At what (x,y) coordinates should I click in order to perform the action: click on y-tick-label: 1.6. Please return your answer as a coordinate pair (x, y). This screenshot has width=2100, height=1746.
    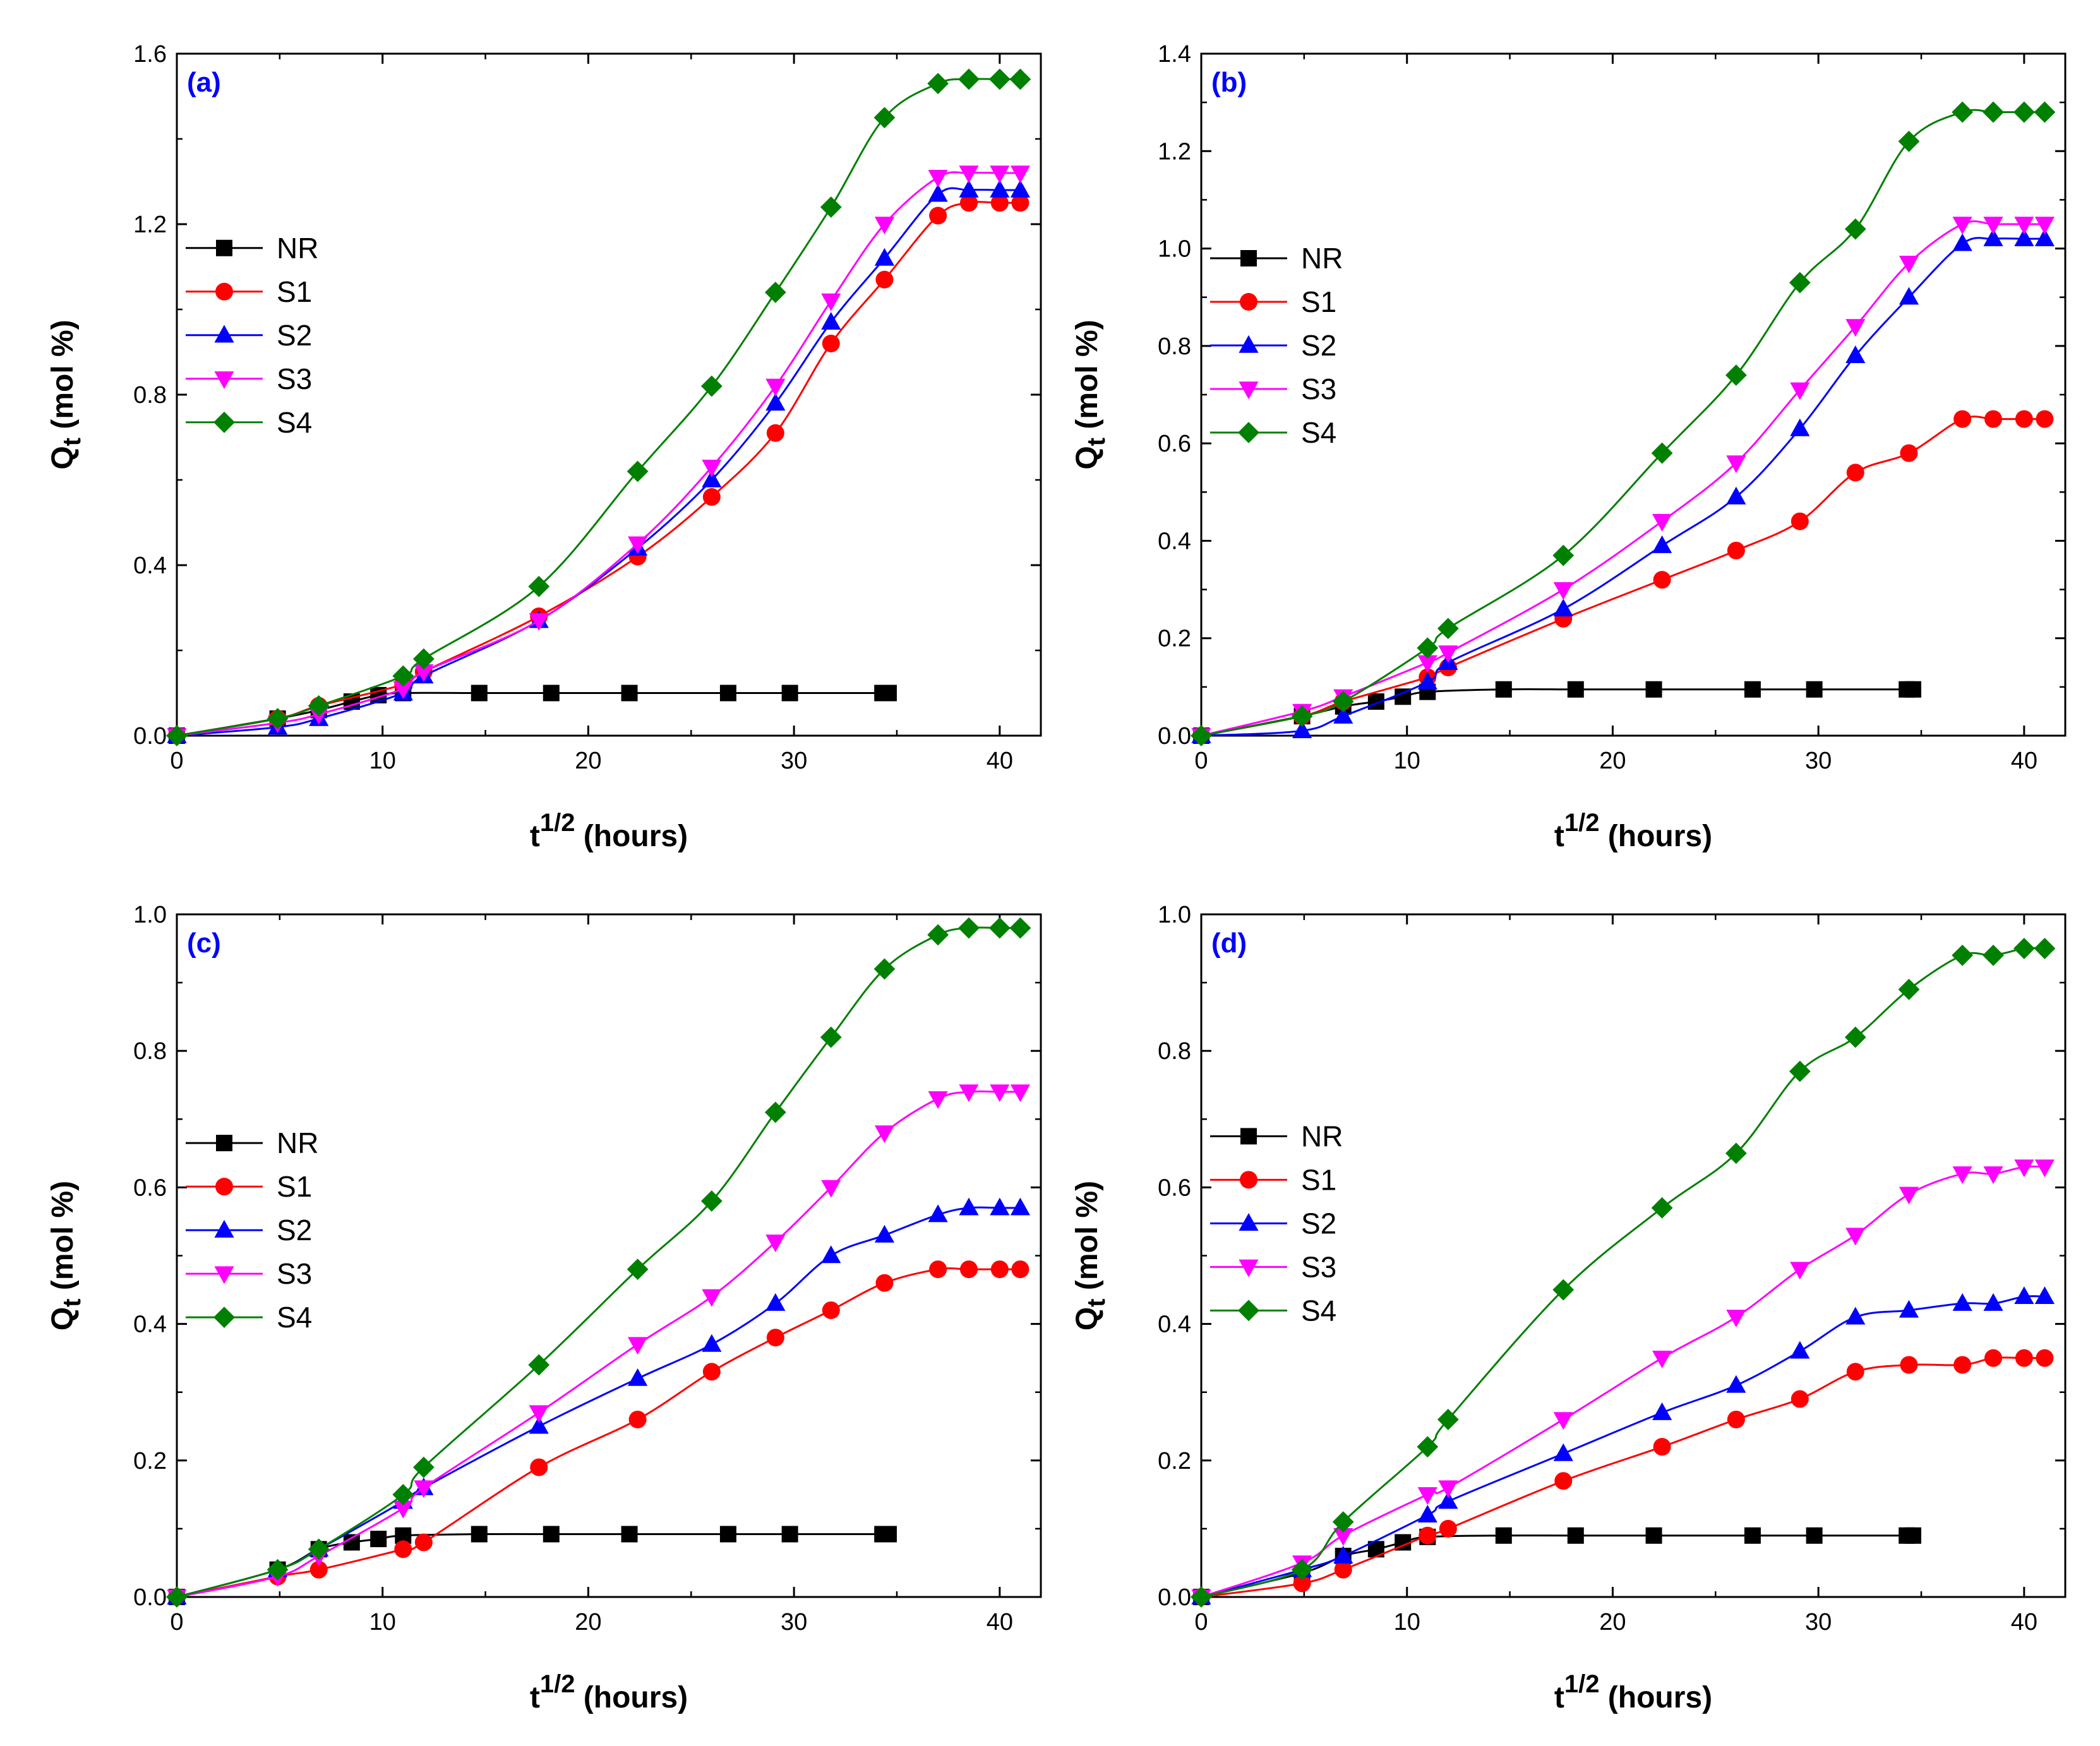
    Looking at the image, I should click on (150, 54).